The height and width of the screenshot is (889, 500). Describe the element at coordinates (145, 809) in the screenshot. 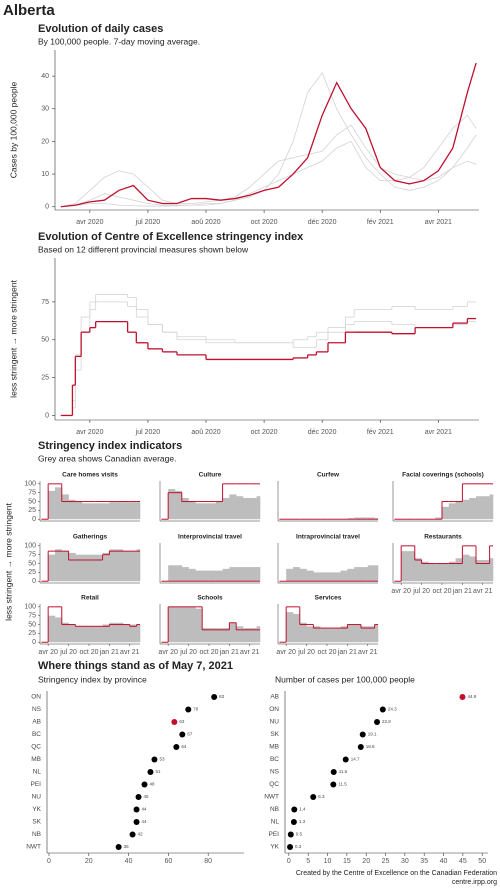

I see `value-label: 44` at that location.